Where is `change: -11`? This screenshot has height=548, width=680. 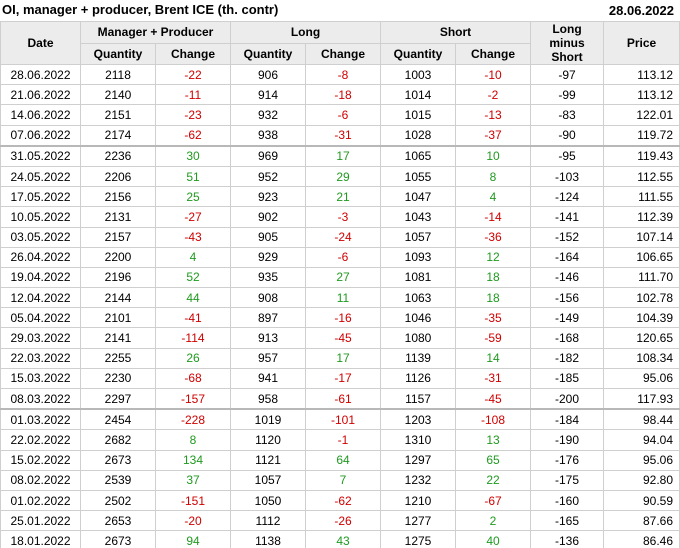
change: -11 is located at coordinates (193, 95).